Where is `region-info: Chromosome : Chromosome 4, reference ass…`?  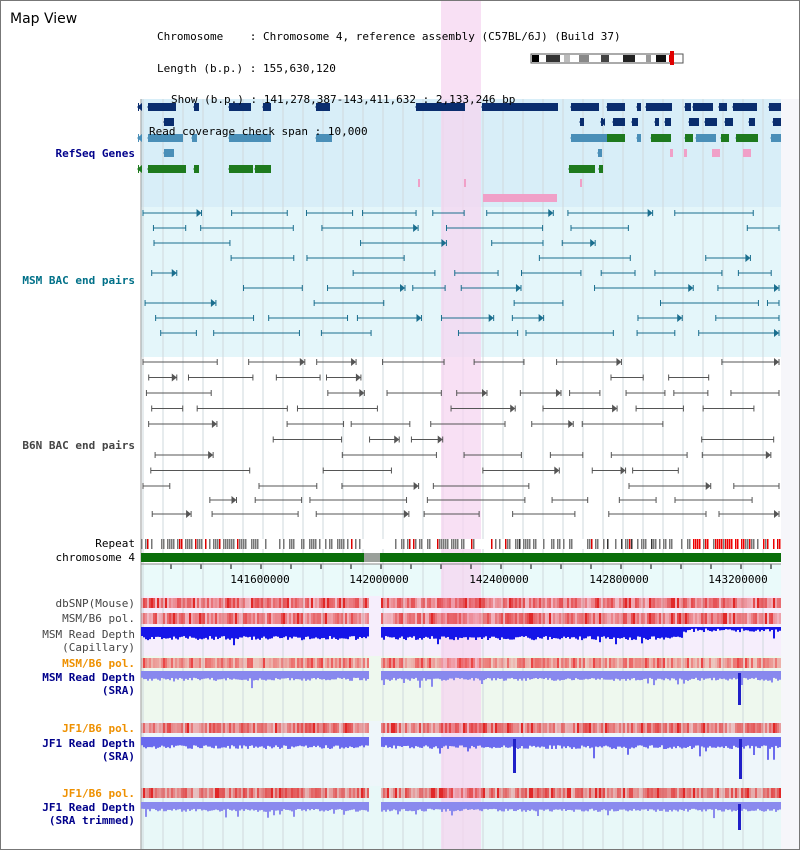
region-info: Chromosome : Chromosome 4, reference ass… is located at coordinates (385, 84).